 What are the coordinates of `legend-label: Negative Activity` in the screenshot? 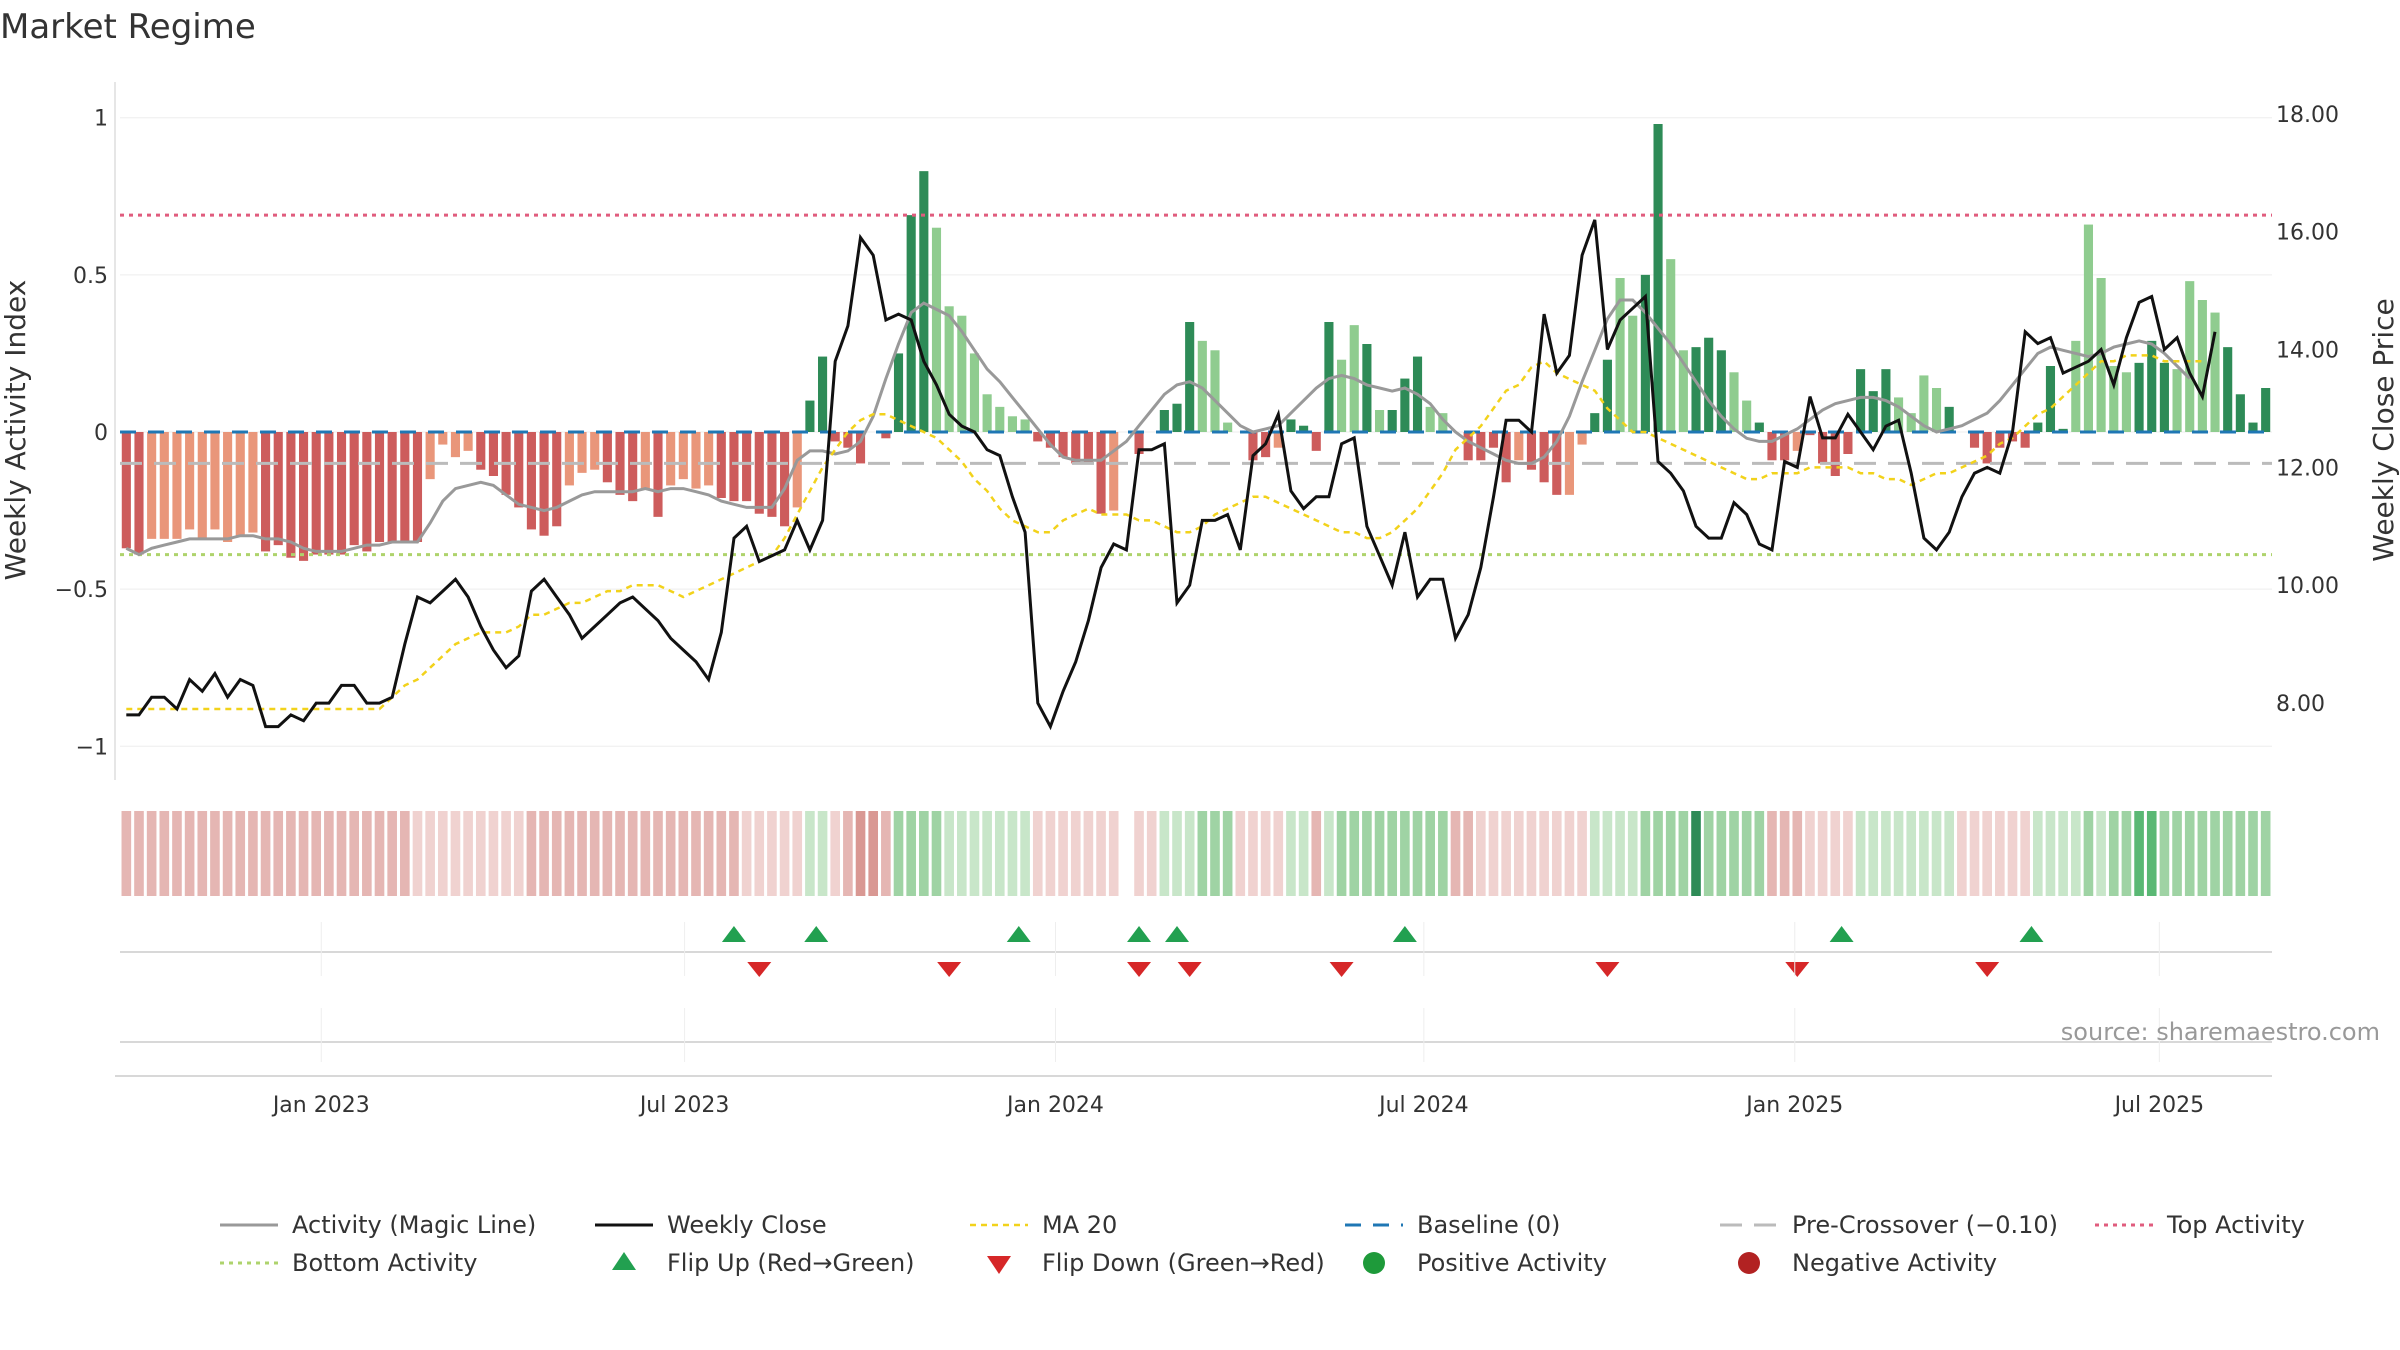 It's located at (1894, 1263).